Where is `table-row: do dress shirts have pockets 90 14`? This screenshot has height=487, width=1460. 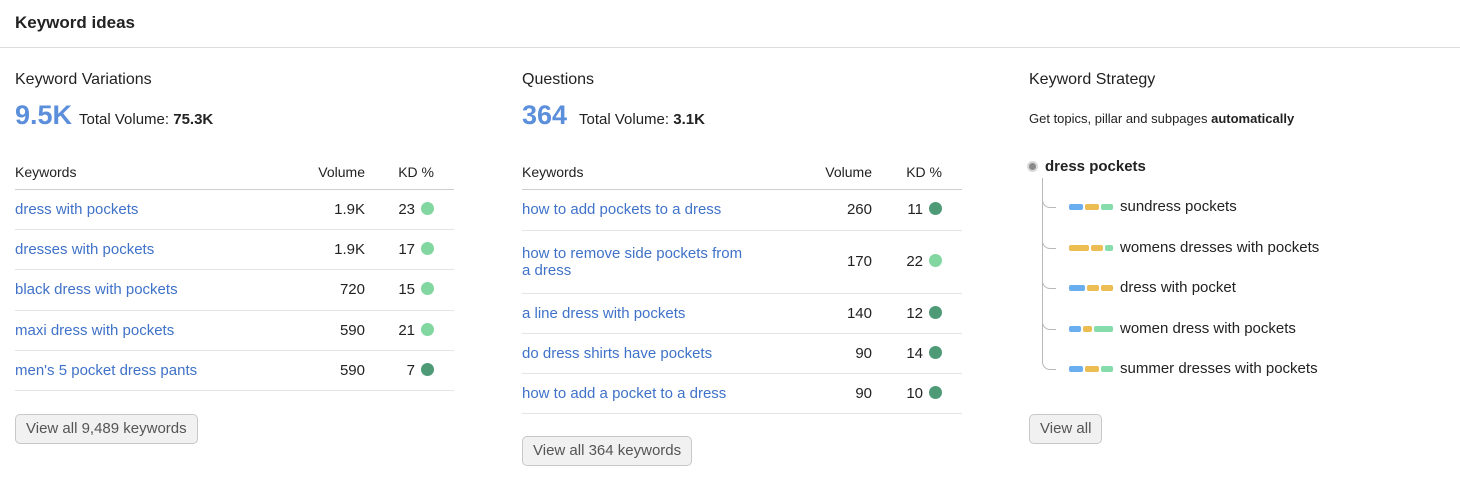
table-row: do dress shirts have pockets 90 14 is located at coordinates (742, 353).